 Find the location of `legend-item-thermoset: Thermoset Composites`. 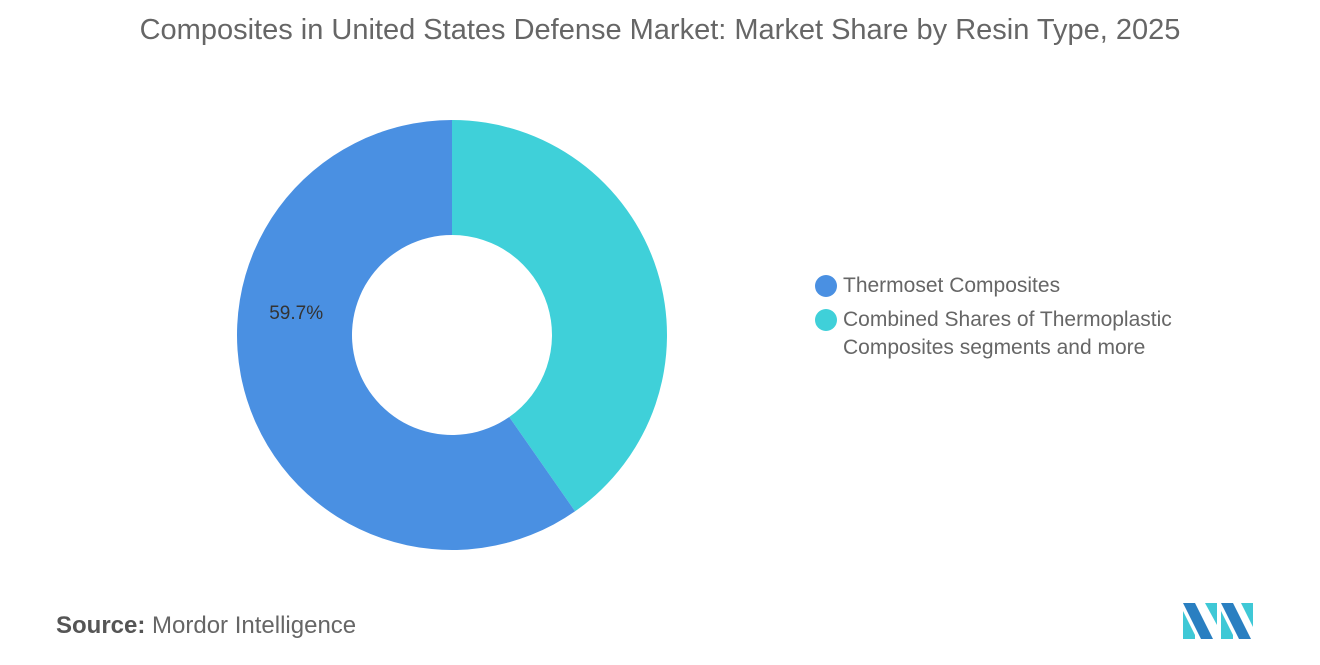

legend-item-thermoset: Thermoset Composites is located at coordinates (1009, 286).